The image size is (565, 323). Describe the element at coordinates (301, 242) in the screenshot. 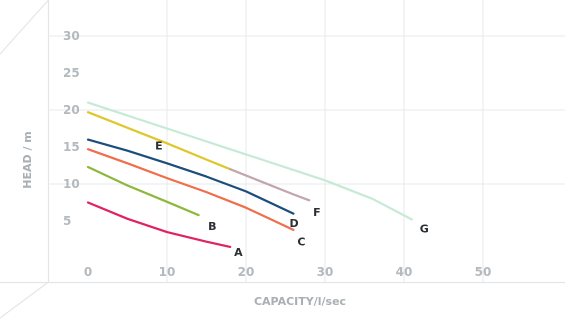

I see `series-label-c: C` at that location.